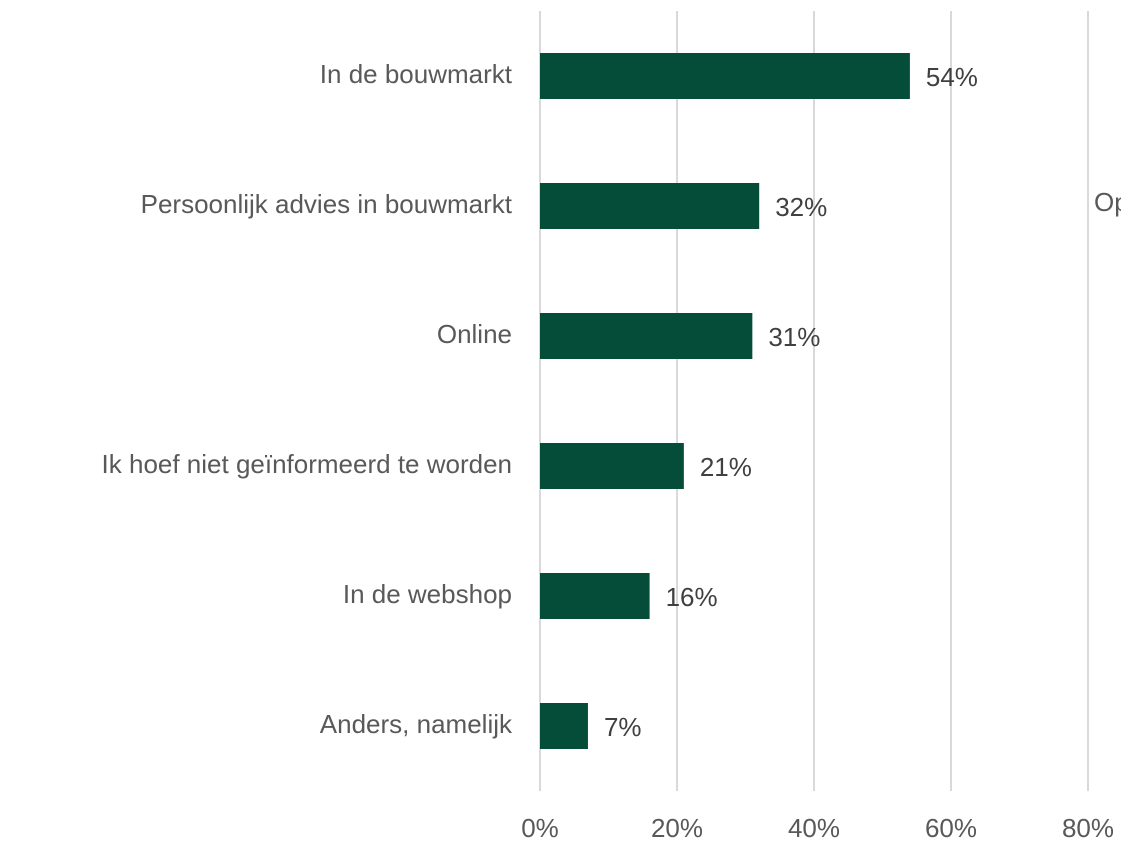 This screenshot has height=846, width=1121. I want to click on y-tick-label: In de webshop, so click(427, 594).